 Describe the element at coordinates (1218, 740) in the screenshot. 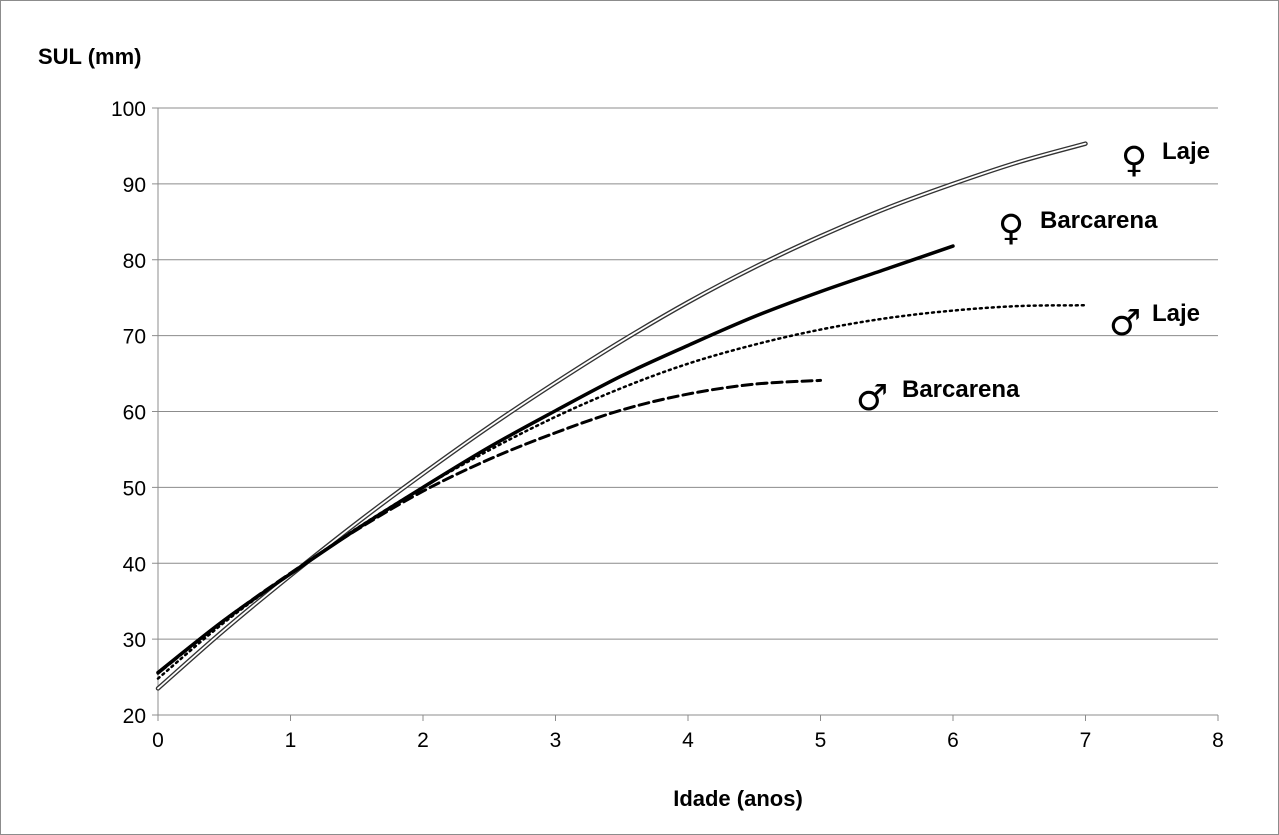

I see `x-tick-label: 8` at that location.